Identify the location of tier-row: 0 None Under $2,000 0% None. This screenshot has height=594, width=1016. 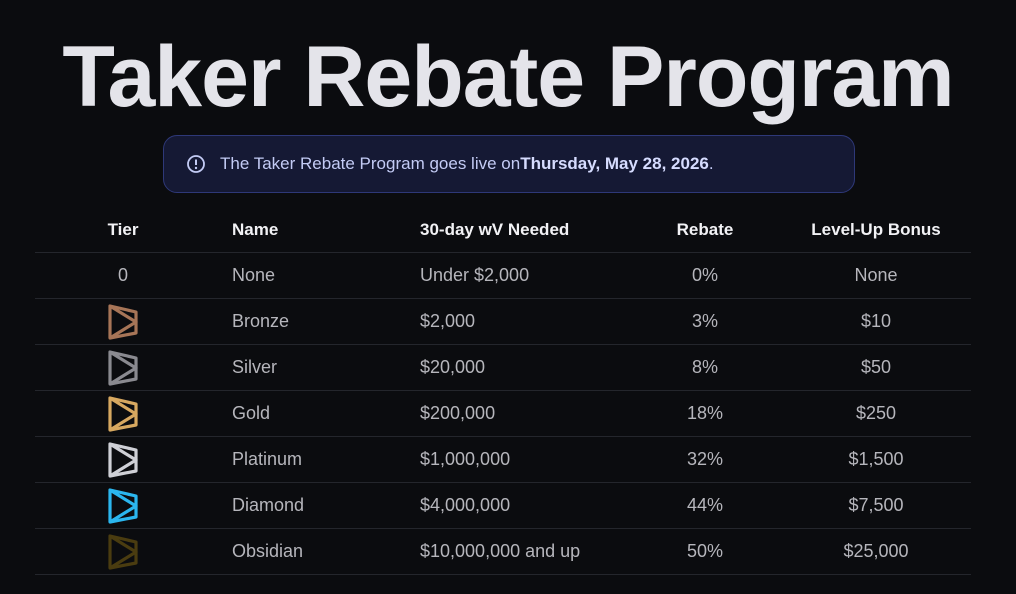
(503, 276).